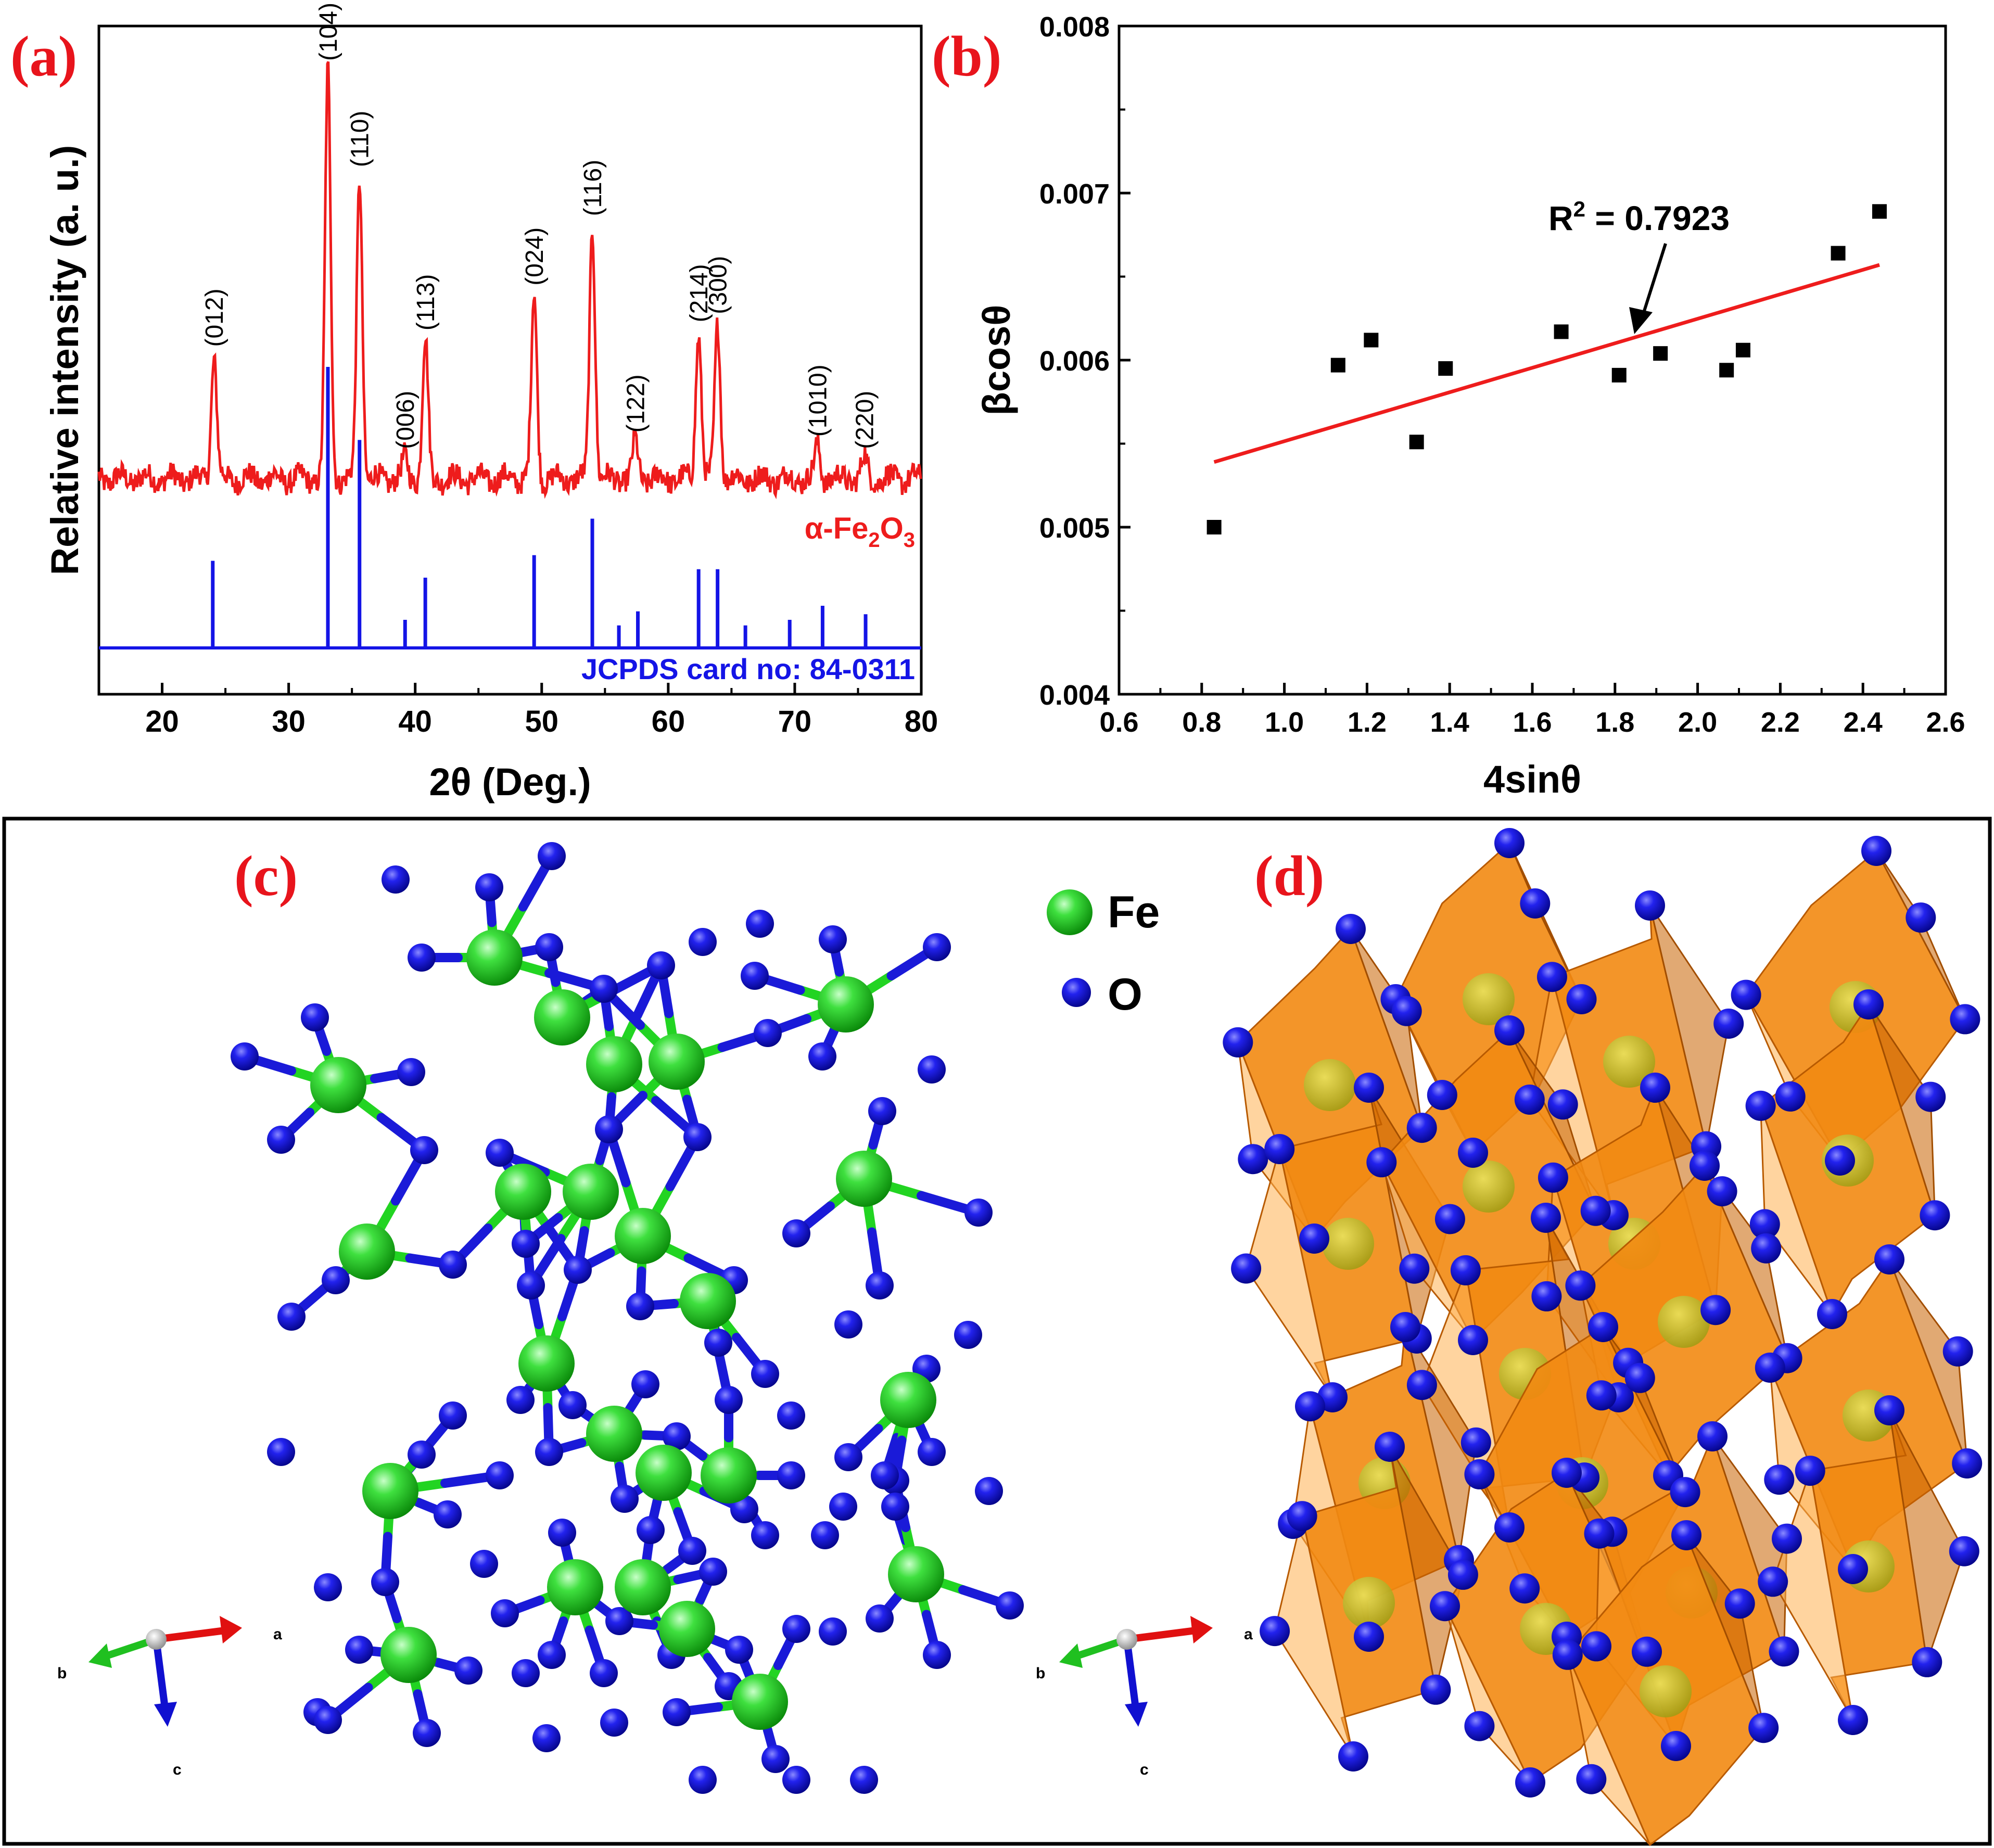  Describe the element at coordinates (415, 721) in the screenshot. I see `x-tick-label: 40` at that location.